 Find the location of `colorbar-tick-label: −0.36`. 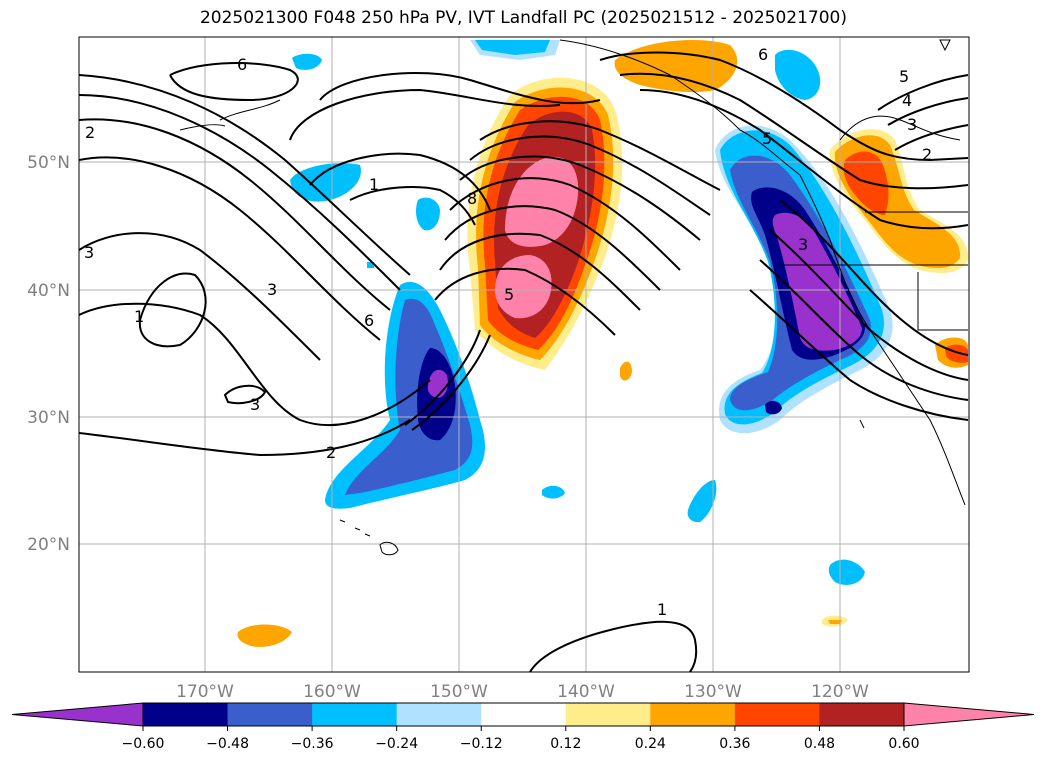

colorbar-tick-label: −0.36 is located at coordinates (312, 744).